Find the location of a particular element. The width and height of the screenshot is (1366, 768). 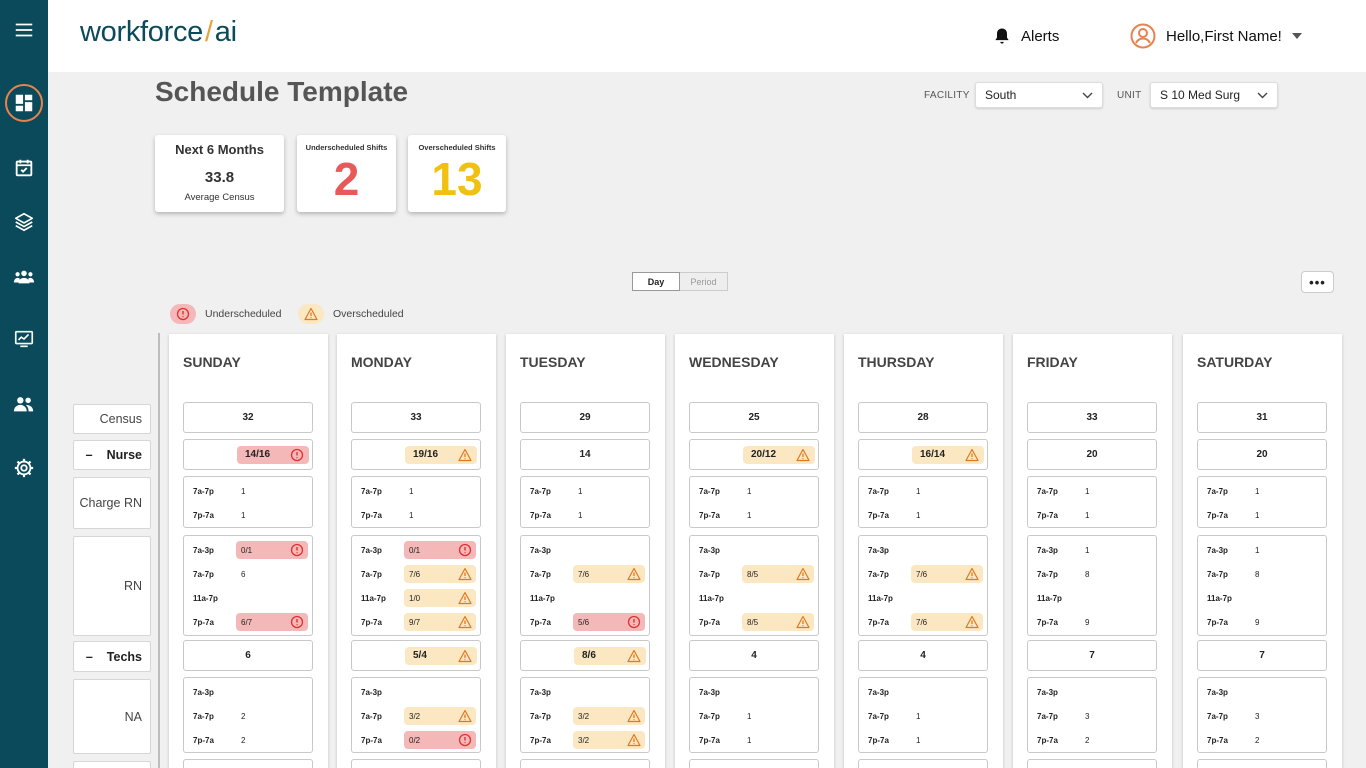

more-options-button: ••• is located at coordinates (1317, 282).